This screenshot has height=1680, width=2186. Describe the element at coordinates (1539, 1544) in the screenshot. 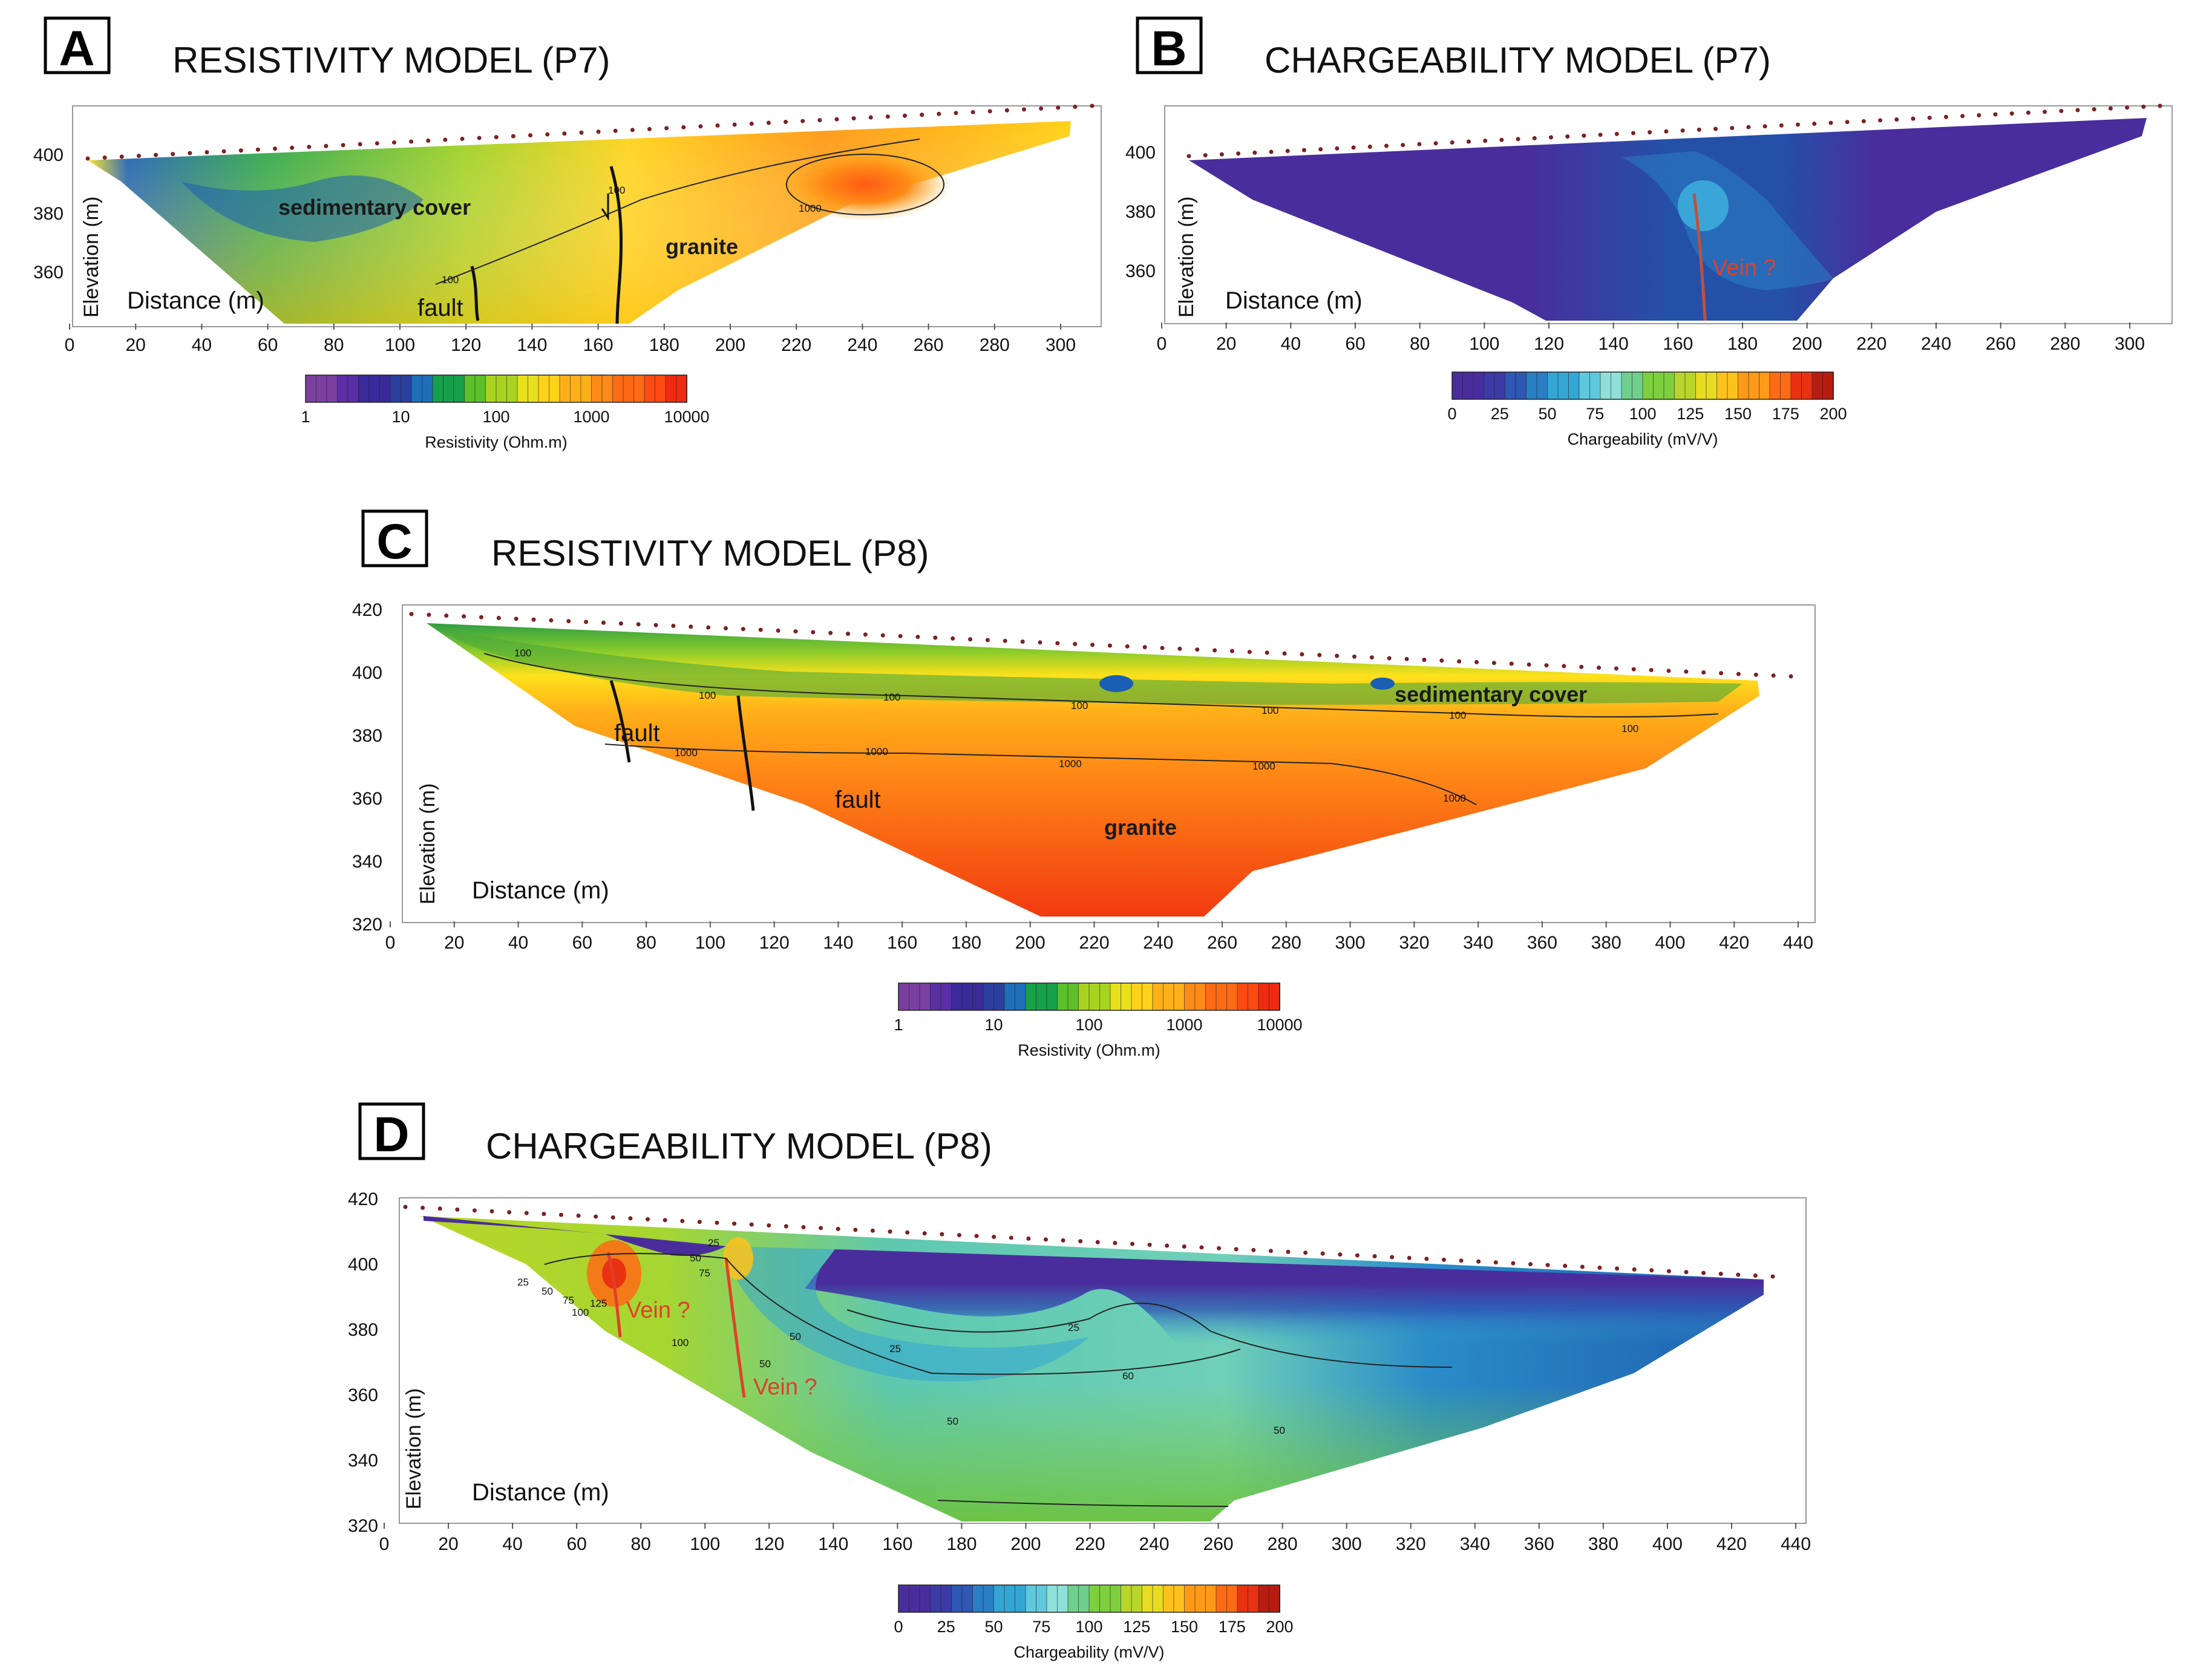

I see `x-tick-label: 360` at that location.